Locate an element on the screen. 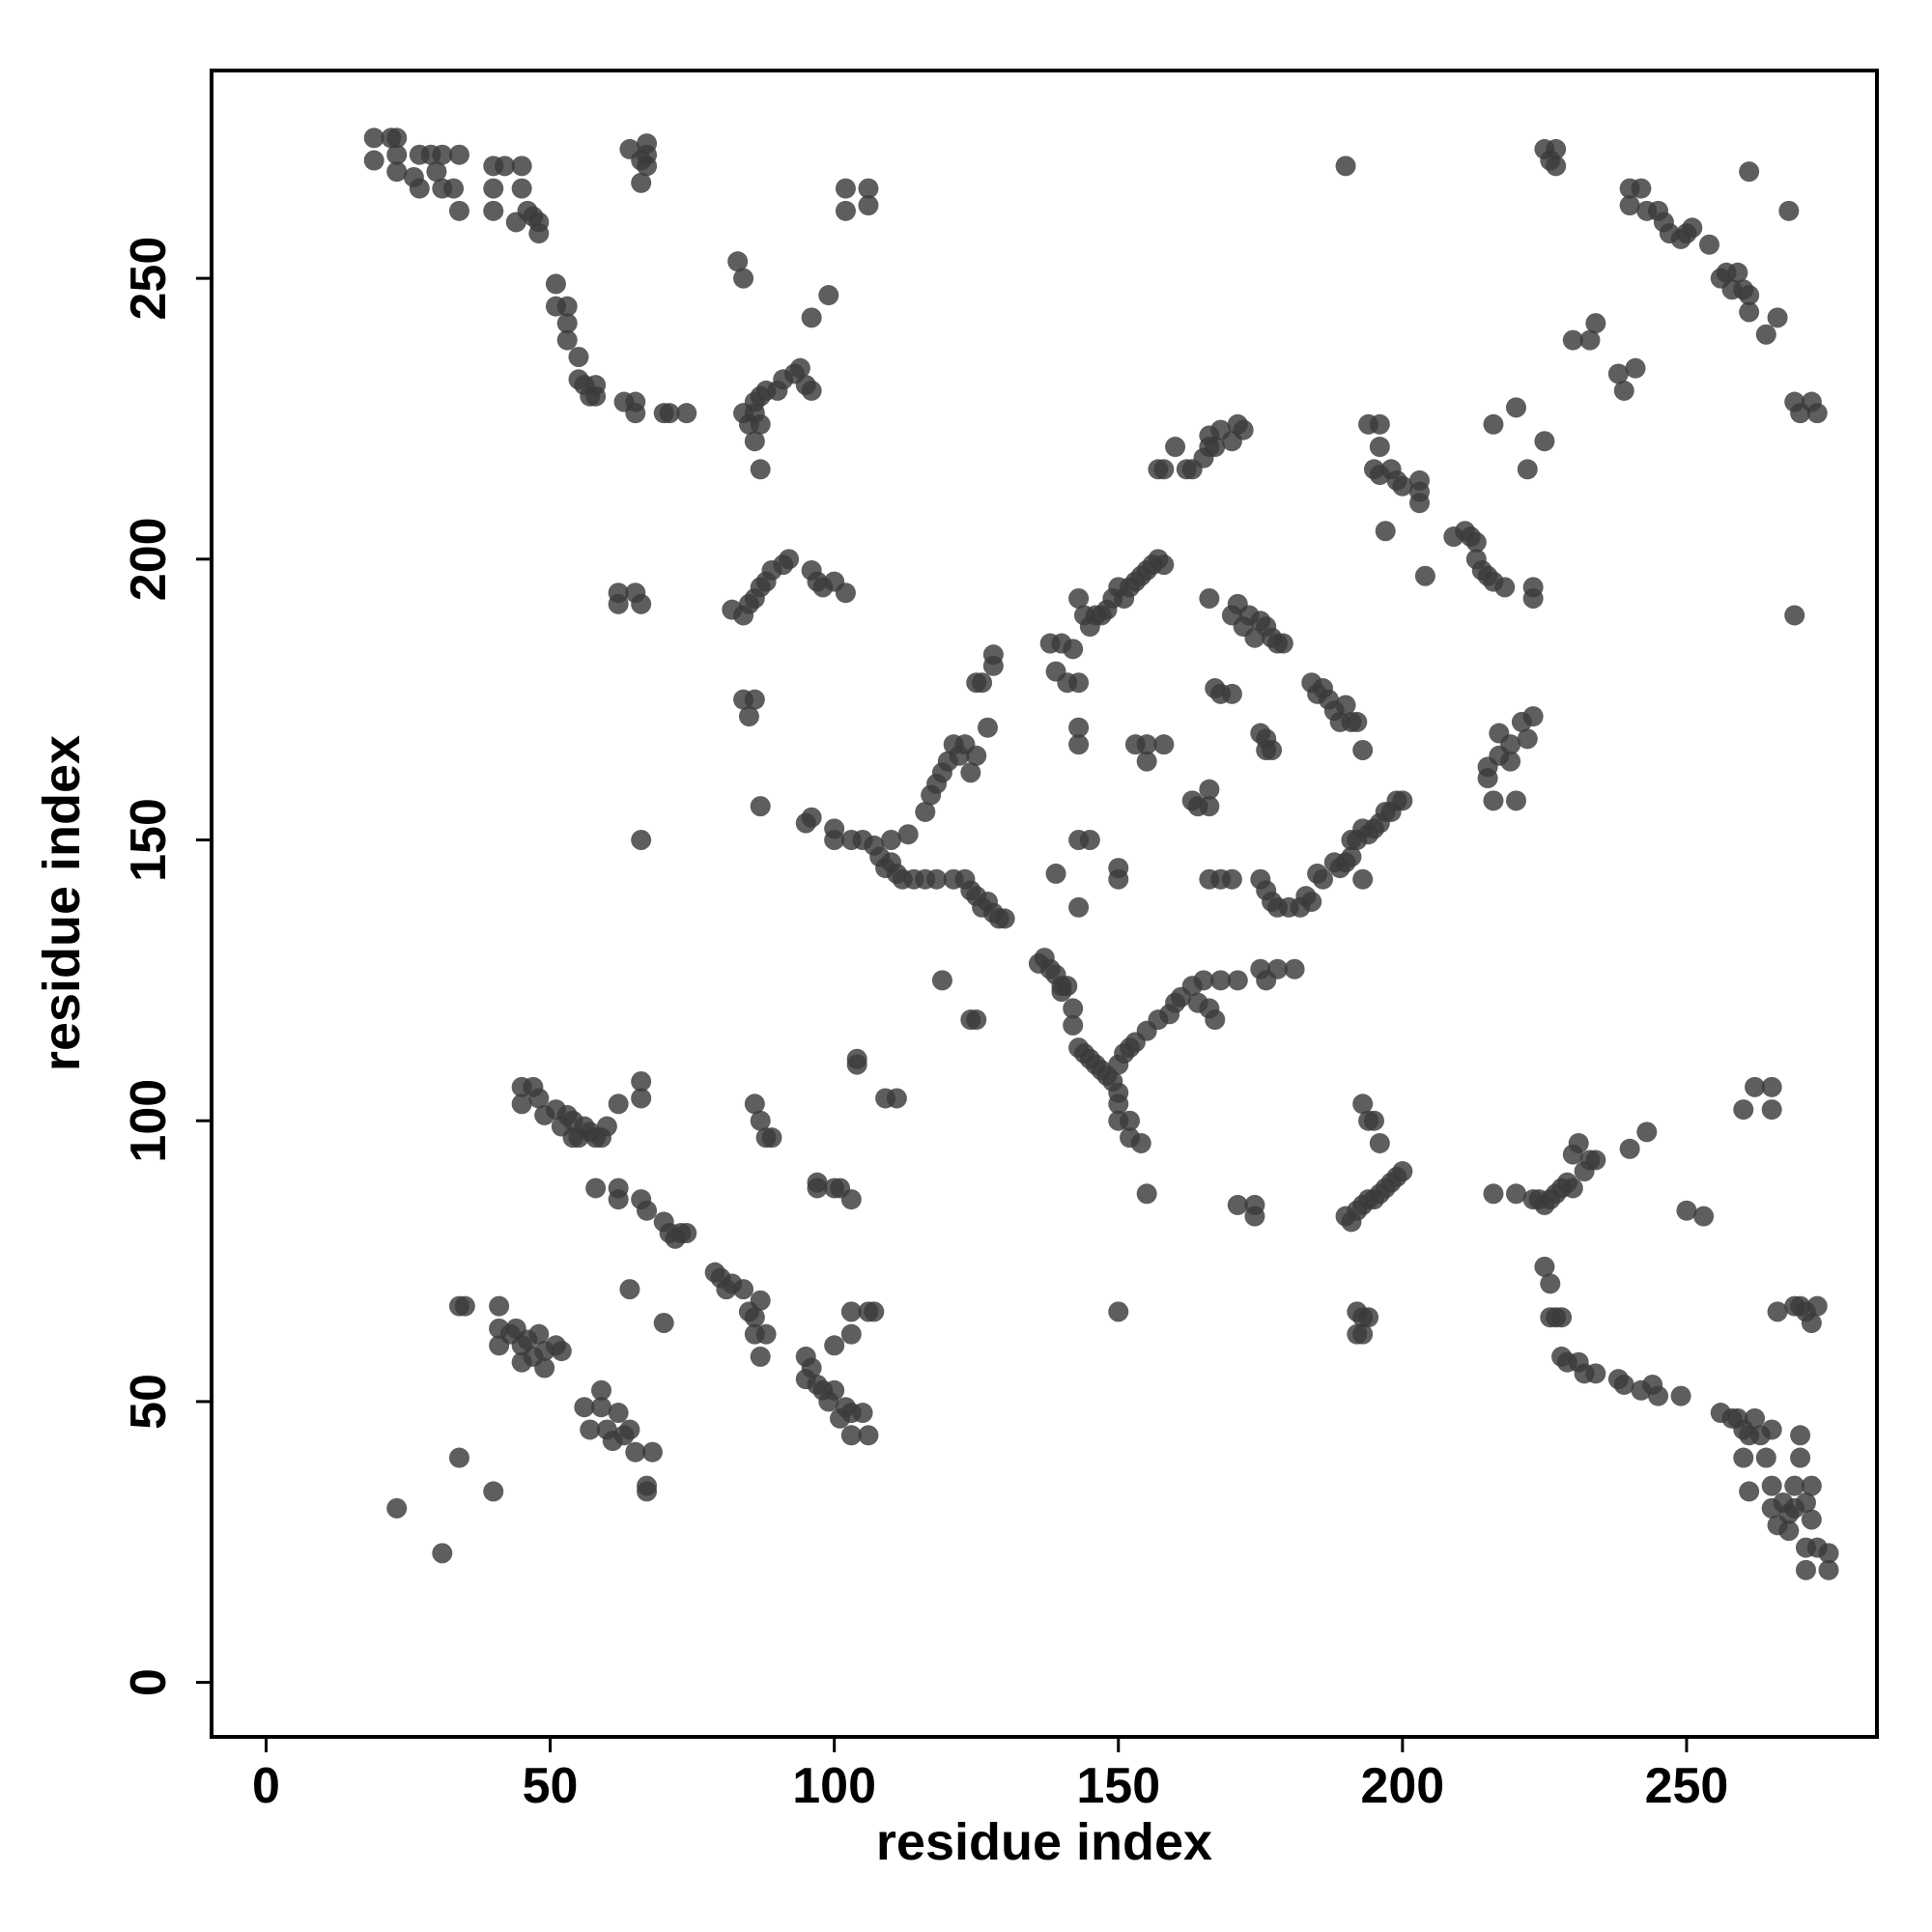 Image resolution: width=1932 pixels, height=1932 pixels. x-tick-label: 250 is located at coordinates (1687, 1786).